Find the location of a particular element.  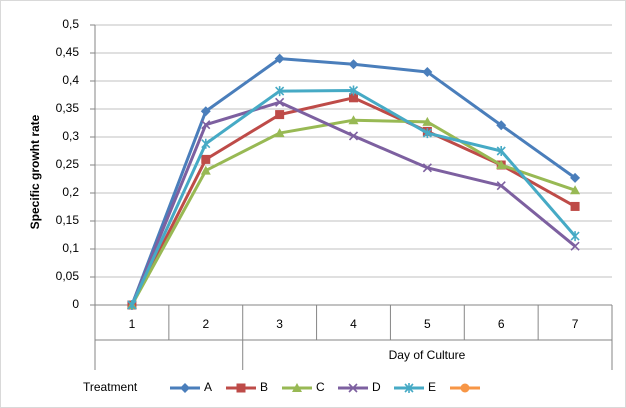

y-tick-label: 0,45 is located at coordinates (68, 52).